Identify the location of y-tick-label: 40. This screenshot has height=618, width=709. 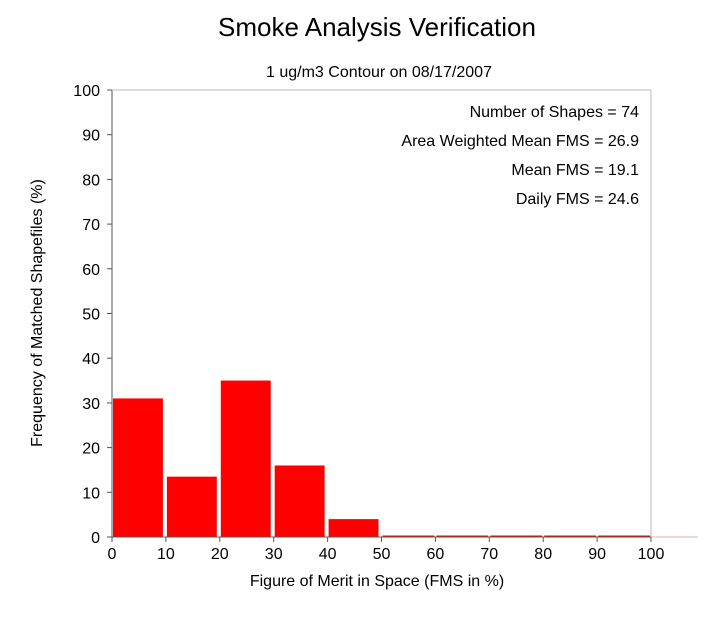
(91, 359).